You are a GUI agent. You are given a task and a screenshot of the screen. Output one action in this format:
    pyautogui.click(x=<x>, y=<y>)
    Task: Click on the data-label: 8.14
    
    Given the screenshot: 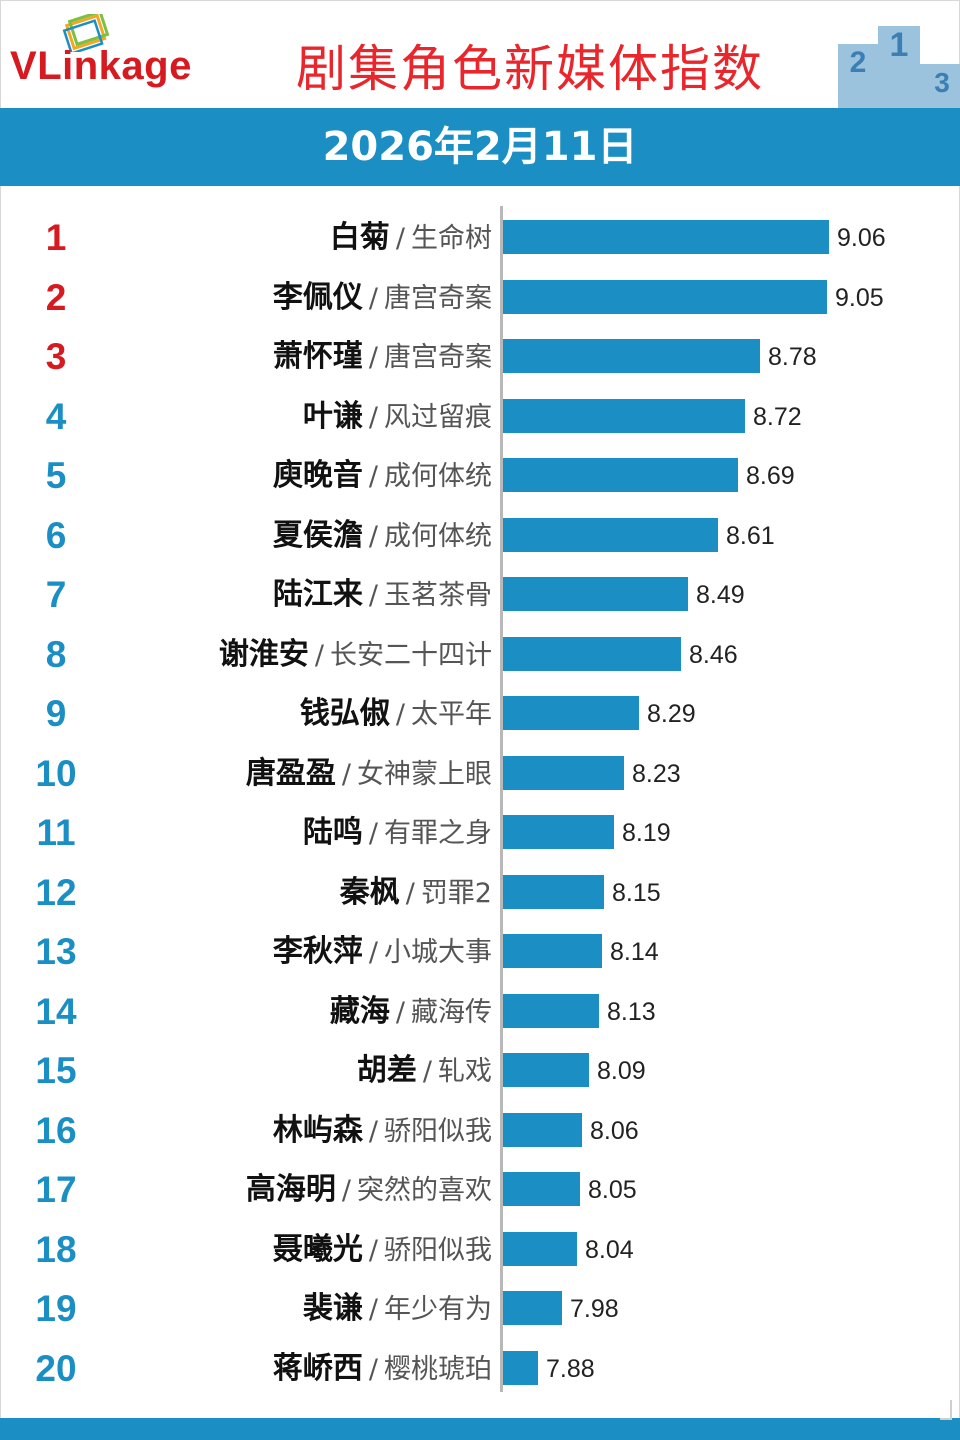 What is the action you would take?
    pyautogui.click(x=634, y=952)
    